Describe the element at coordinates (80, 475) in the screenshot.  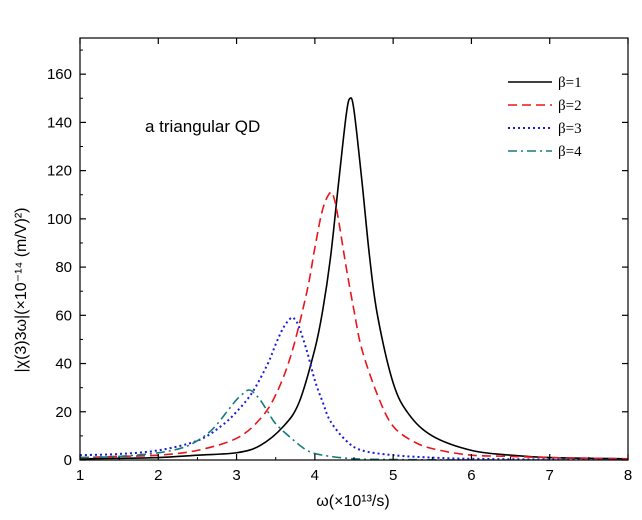
I see `x-tick-label: 1` at that location.